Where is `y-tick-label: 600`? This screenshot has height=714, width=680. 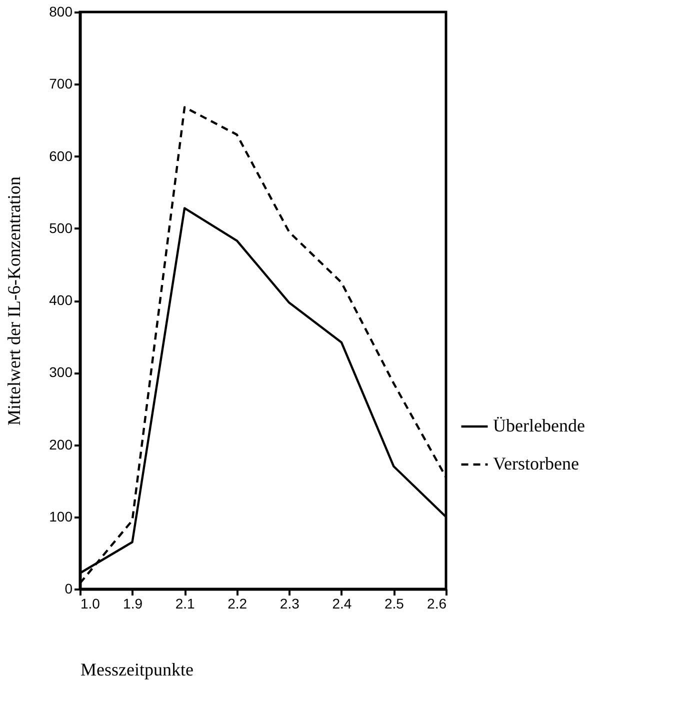
y-tick-label: 600 is located at coordinates (61, 156).